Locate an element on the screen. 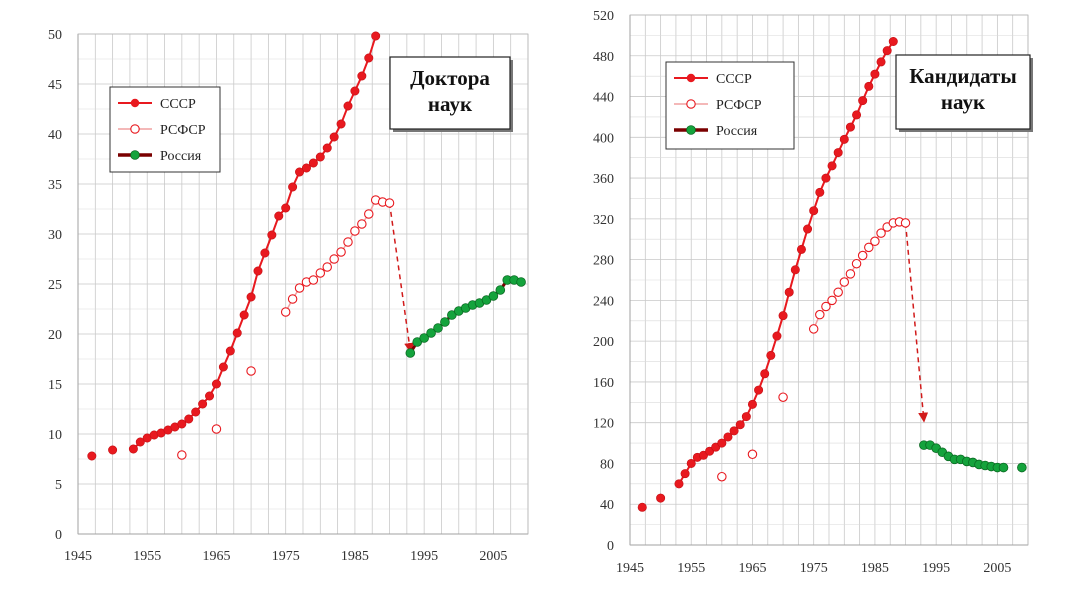  y-tick-label: 80 is located at coordinates (607, 464).